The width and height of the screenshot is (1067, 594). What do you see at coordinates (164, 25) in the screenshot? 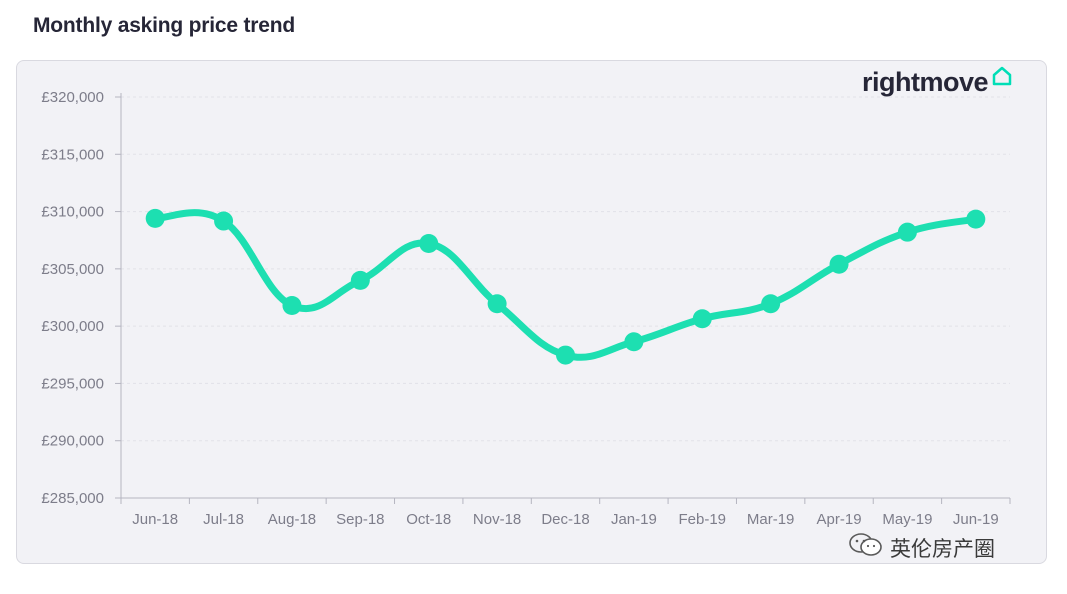
I see `page-title: Monthly asking price trend` at bounding box center [164, 25].